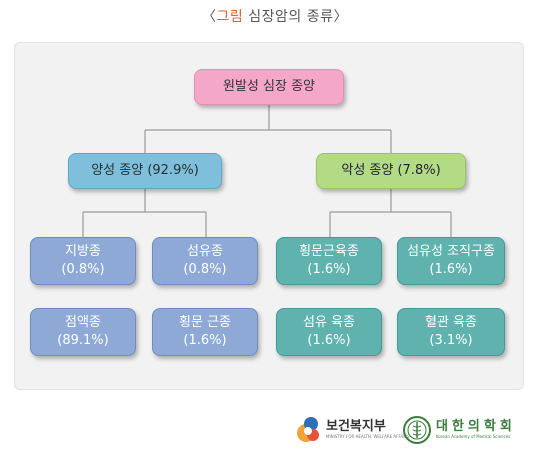  What do you see at coordinates (473, 436) in the screenshot?
I see `academy-subtitle: Korean Academy of Medical Sciences` at bounding box center [473, 436].